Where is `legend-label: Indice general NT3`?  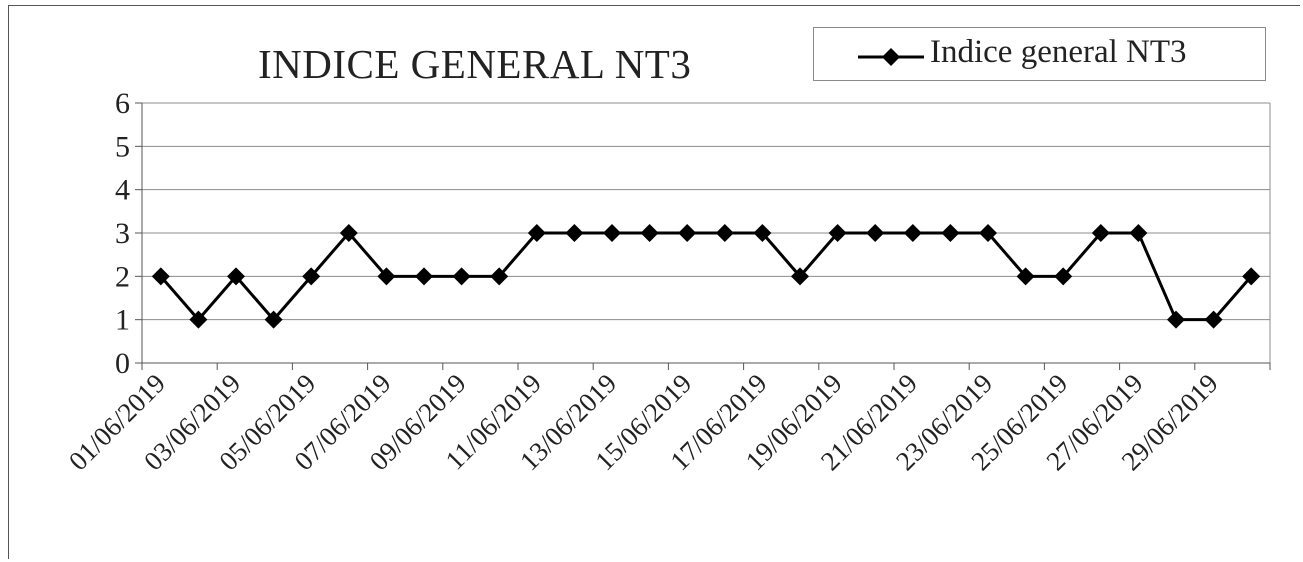 legend-label: Indice general NT3 is located at coordinates (1058, 52).